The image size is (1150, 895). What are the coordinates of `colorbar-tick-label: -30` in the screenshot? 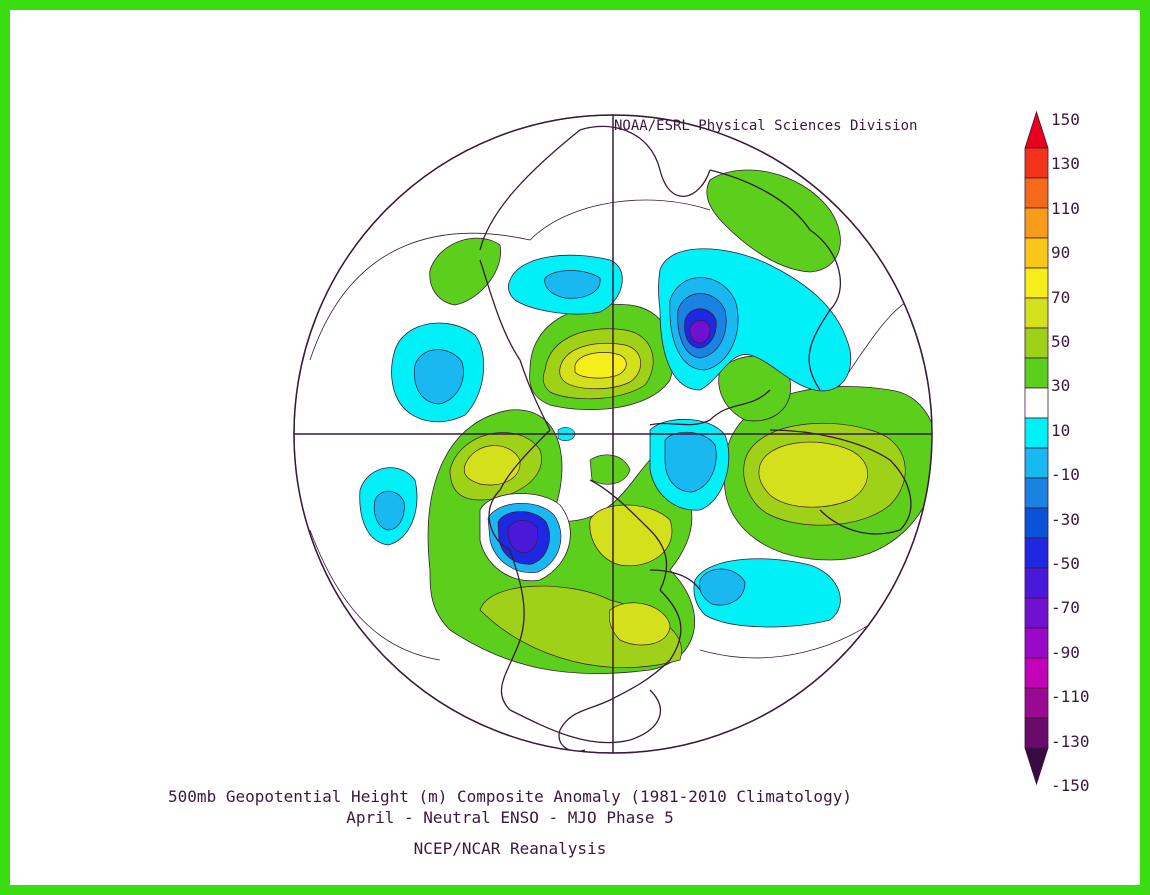 It's located at (1065, 519).